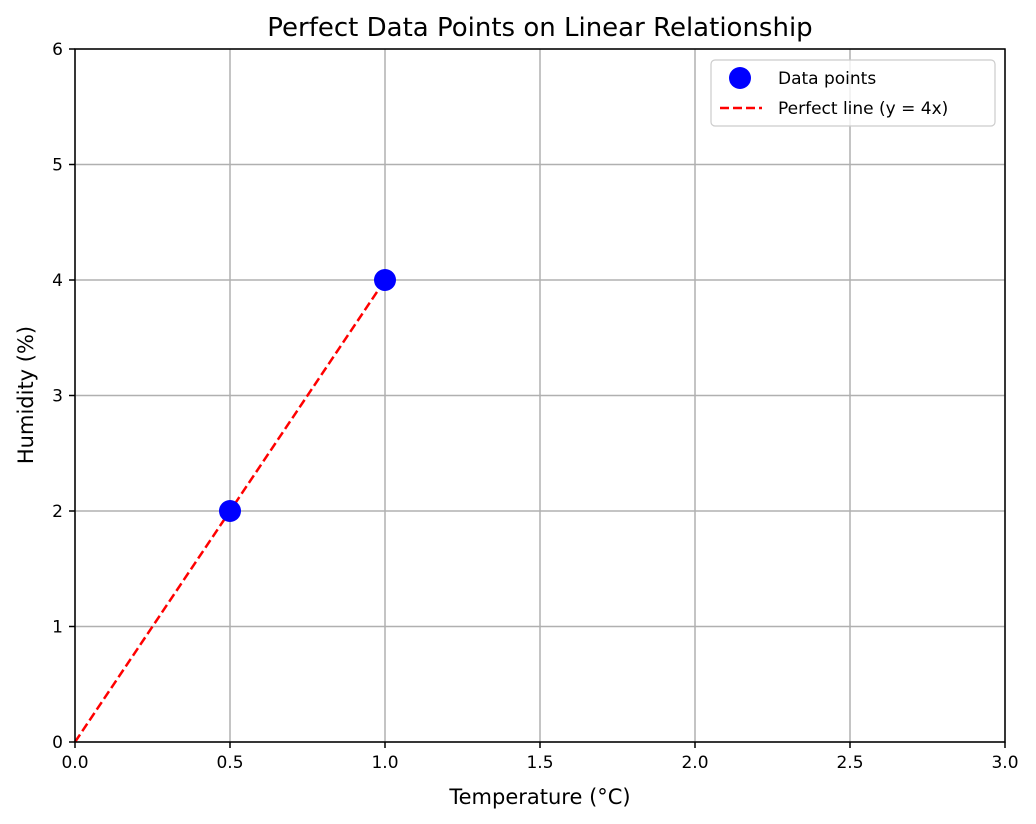  I want to click on legend-box, so click(853, 93).